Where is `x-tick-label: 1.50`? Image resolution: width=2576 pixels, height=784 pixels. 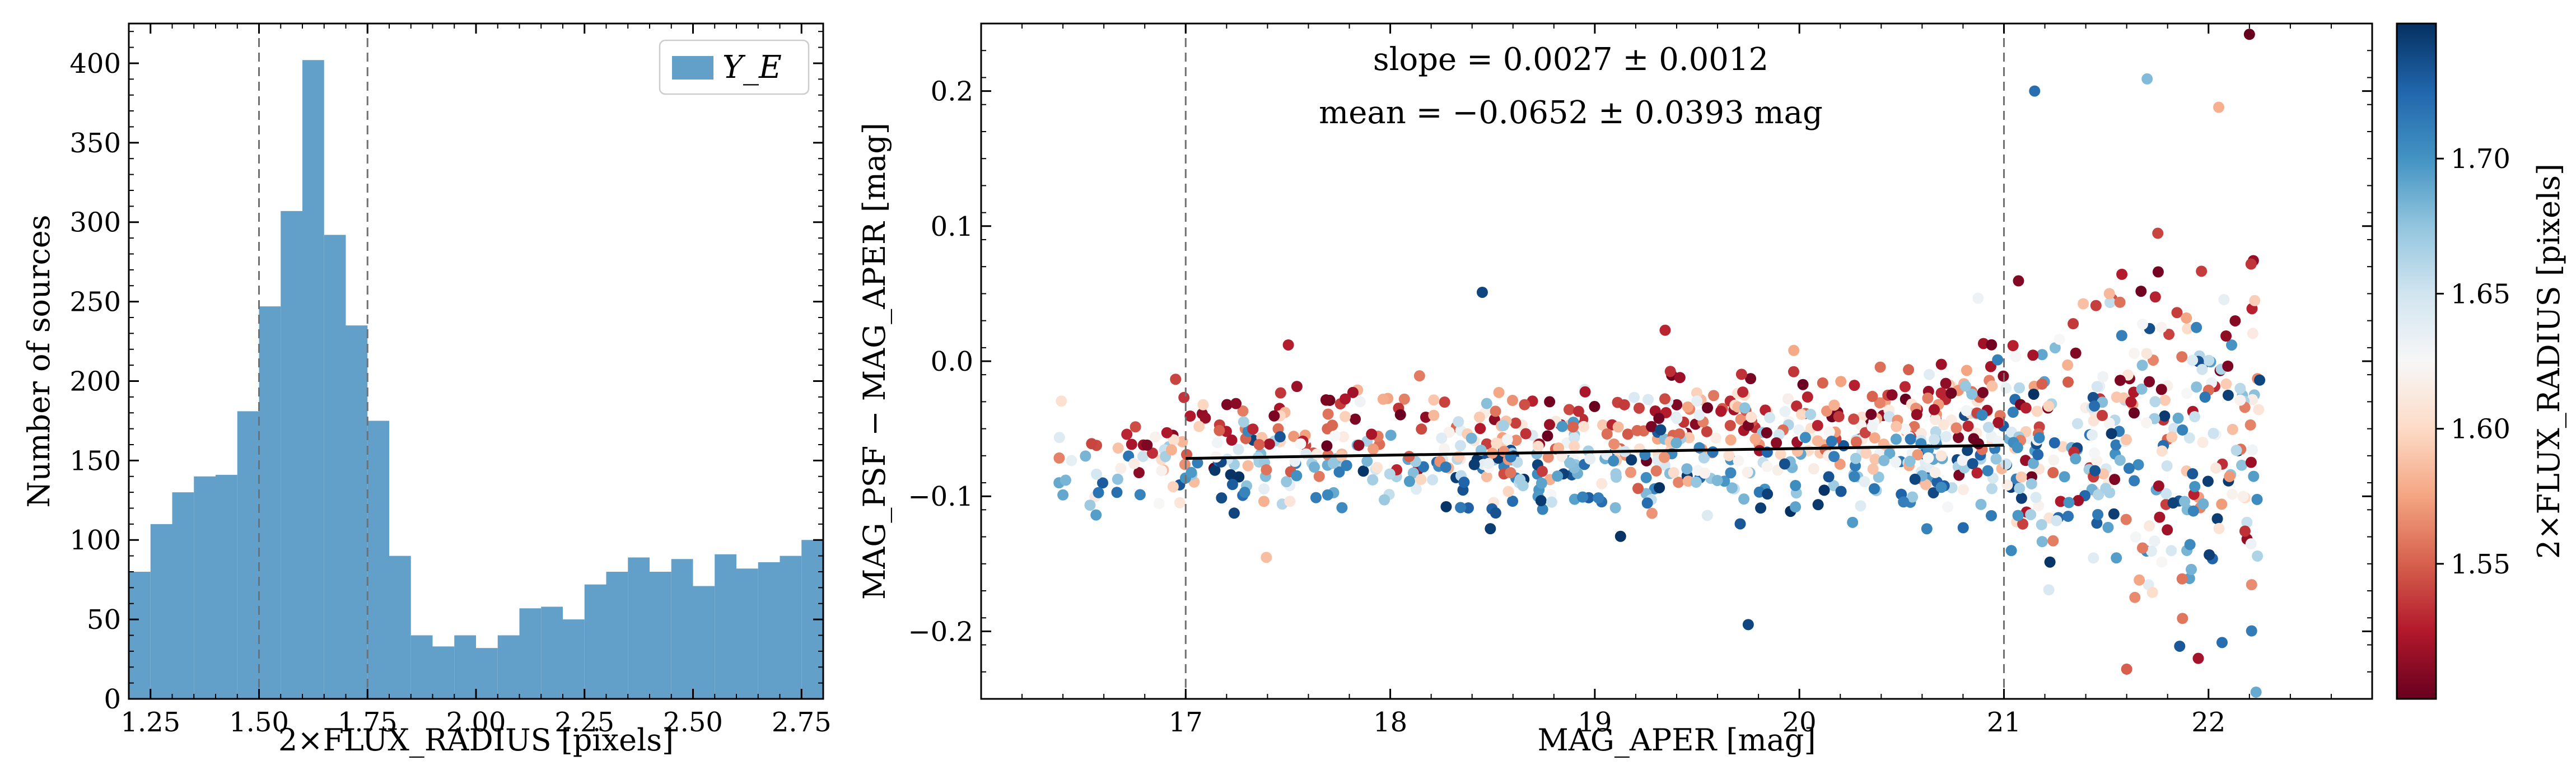
x-tick-label: 1.50 is located at coordinates (259, 723).